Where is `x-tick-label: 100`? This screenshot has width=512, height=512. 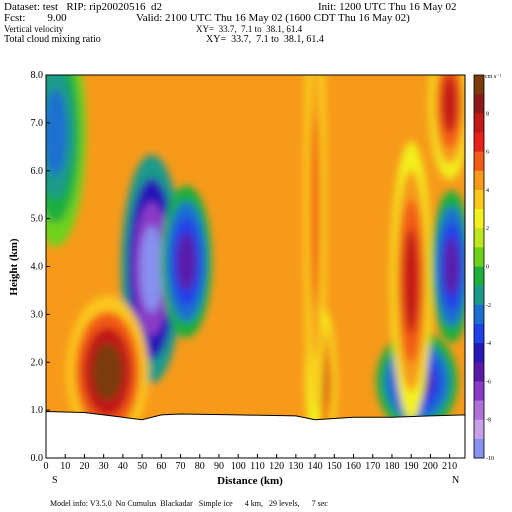
x-tick-label: 100 is located at coordinates (238, 466).